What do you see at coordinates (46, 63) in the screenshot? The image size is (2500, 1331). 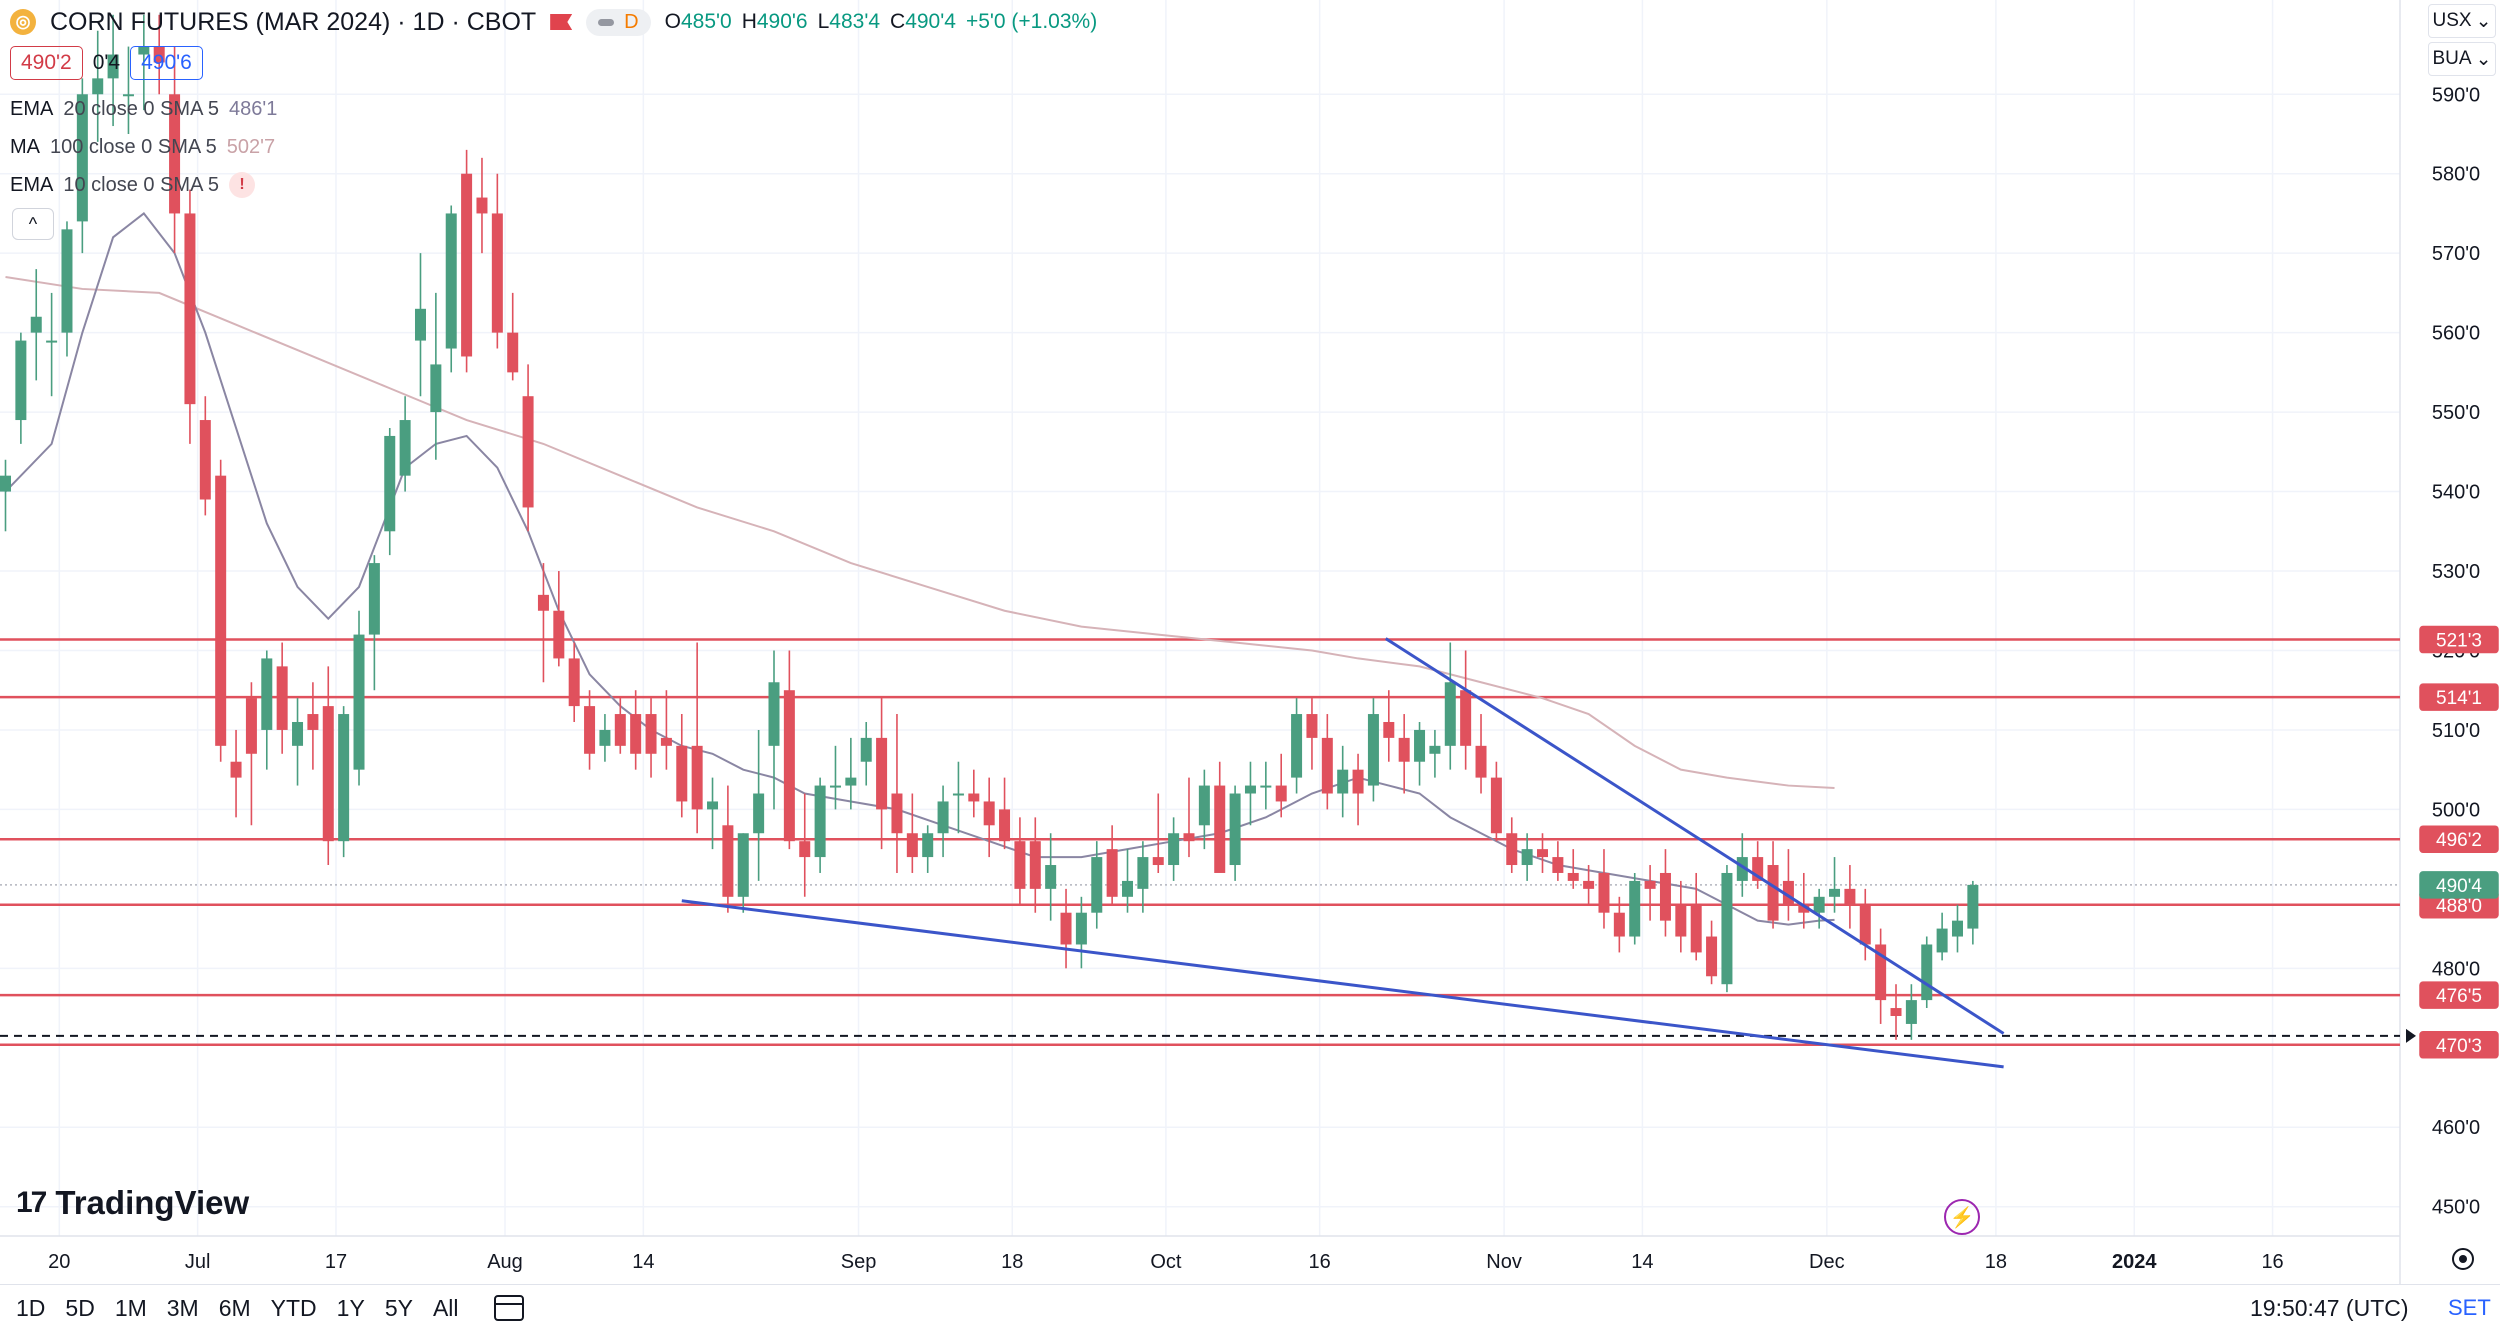 I see `sell-button: 490'2` at bounding box center [46, 63].